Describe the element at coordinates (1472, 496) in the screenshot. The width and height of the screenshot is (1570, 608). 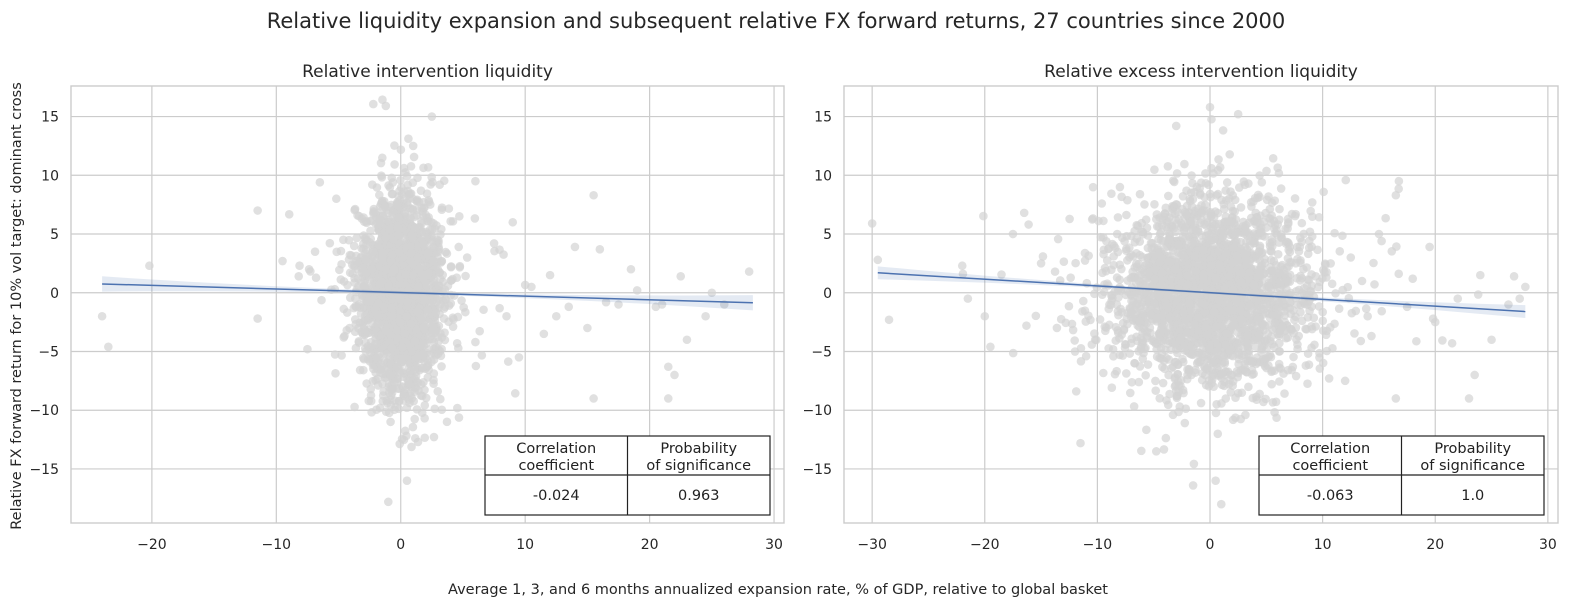
I see `stats-table-value: 1.0` at that location.